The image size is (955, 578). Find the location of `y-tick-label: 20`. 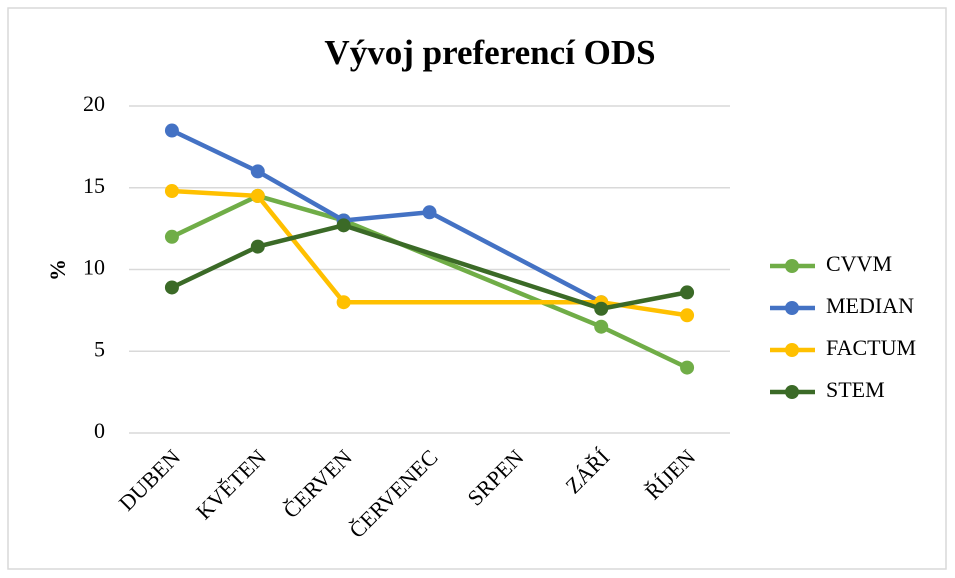

y-tick-label: 20 is located at coordinates (94, 103).